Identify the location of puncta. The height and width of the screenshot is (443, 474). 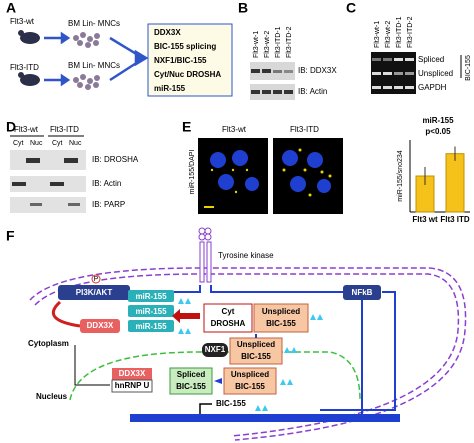
(271, 172).